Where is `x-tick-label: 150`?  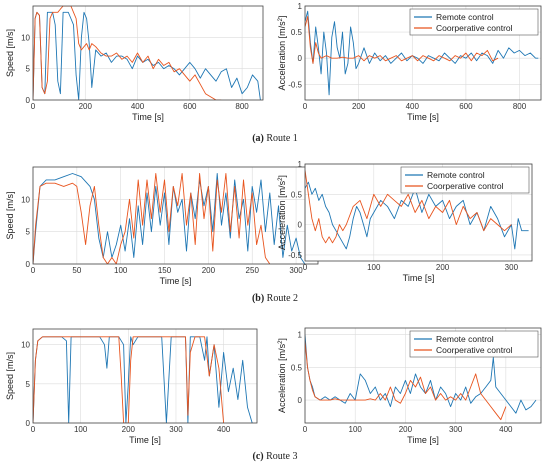 x-tick-label: 150 is located at coordinates (165, 270).